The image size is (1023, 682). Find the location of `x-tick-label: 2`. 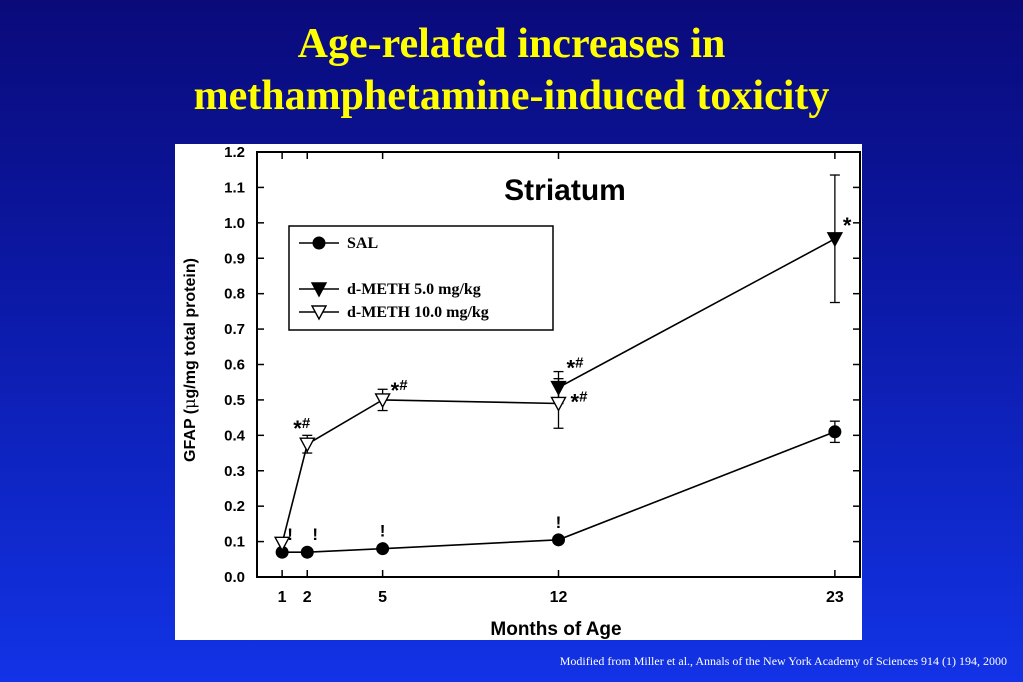

x-tick-label: 2 is located at coordinates (307, 597).